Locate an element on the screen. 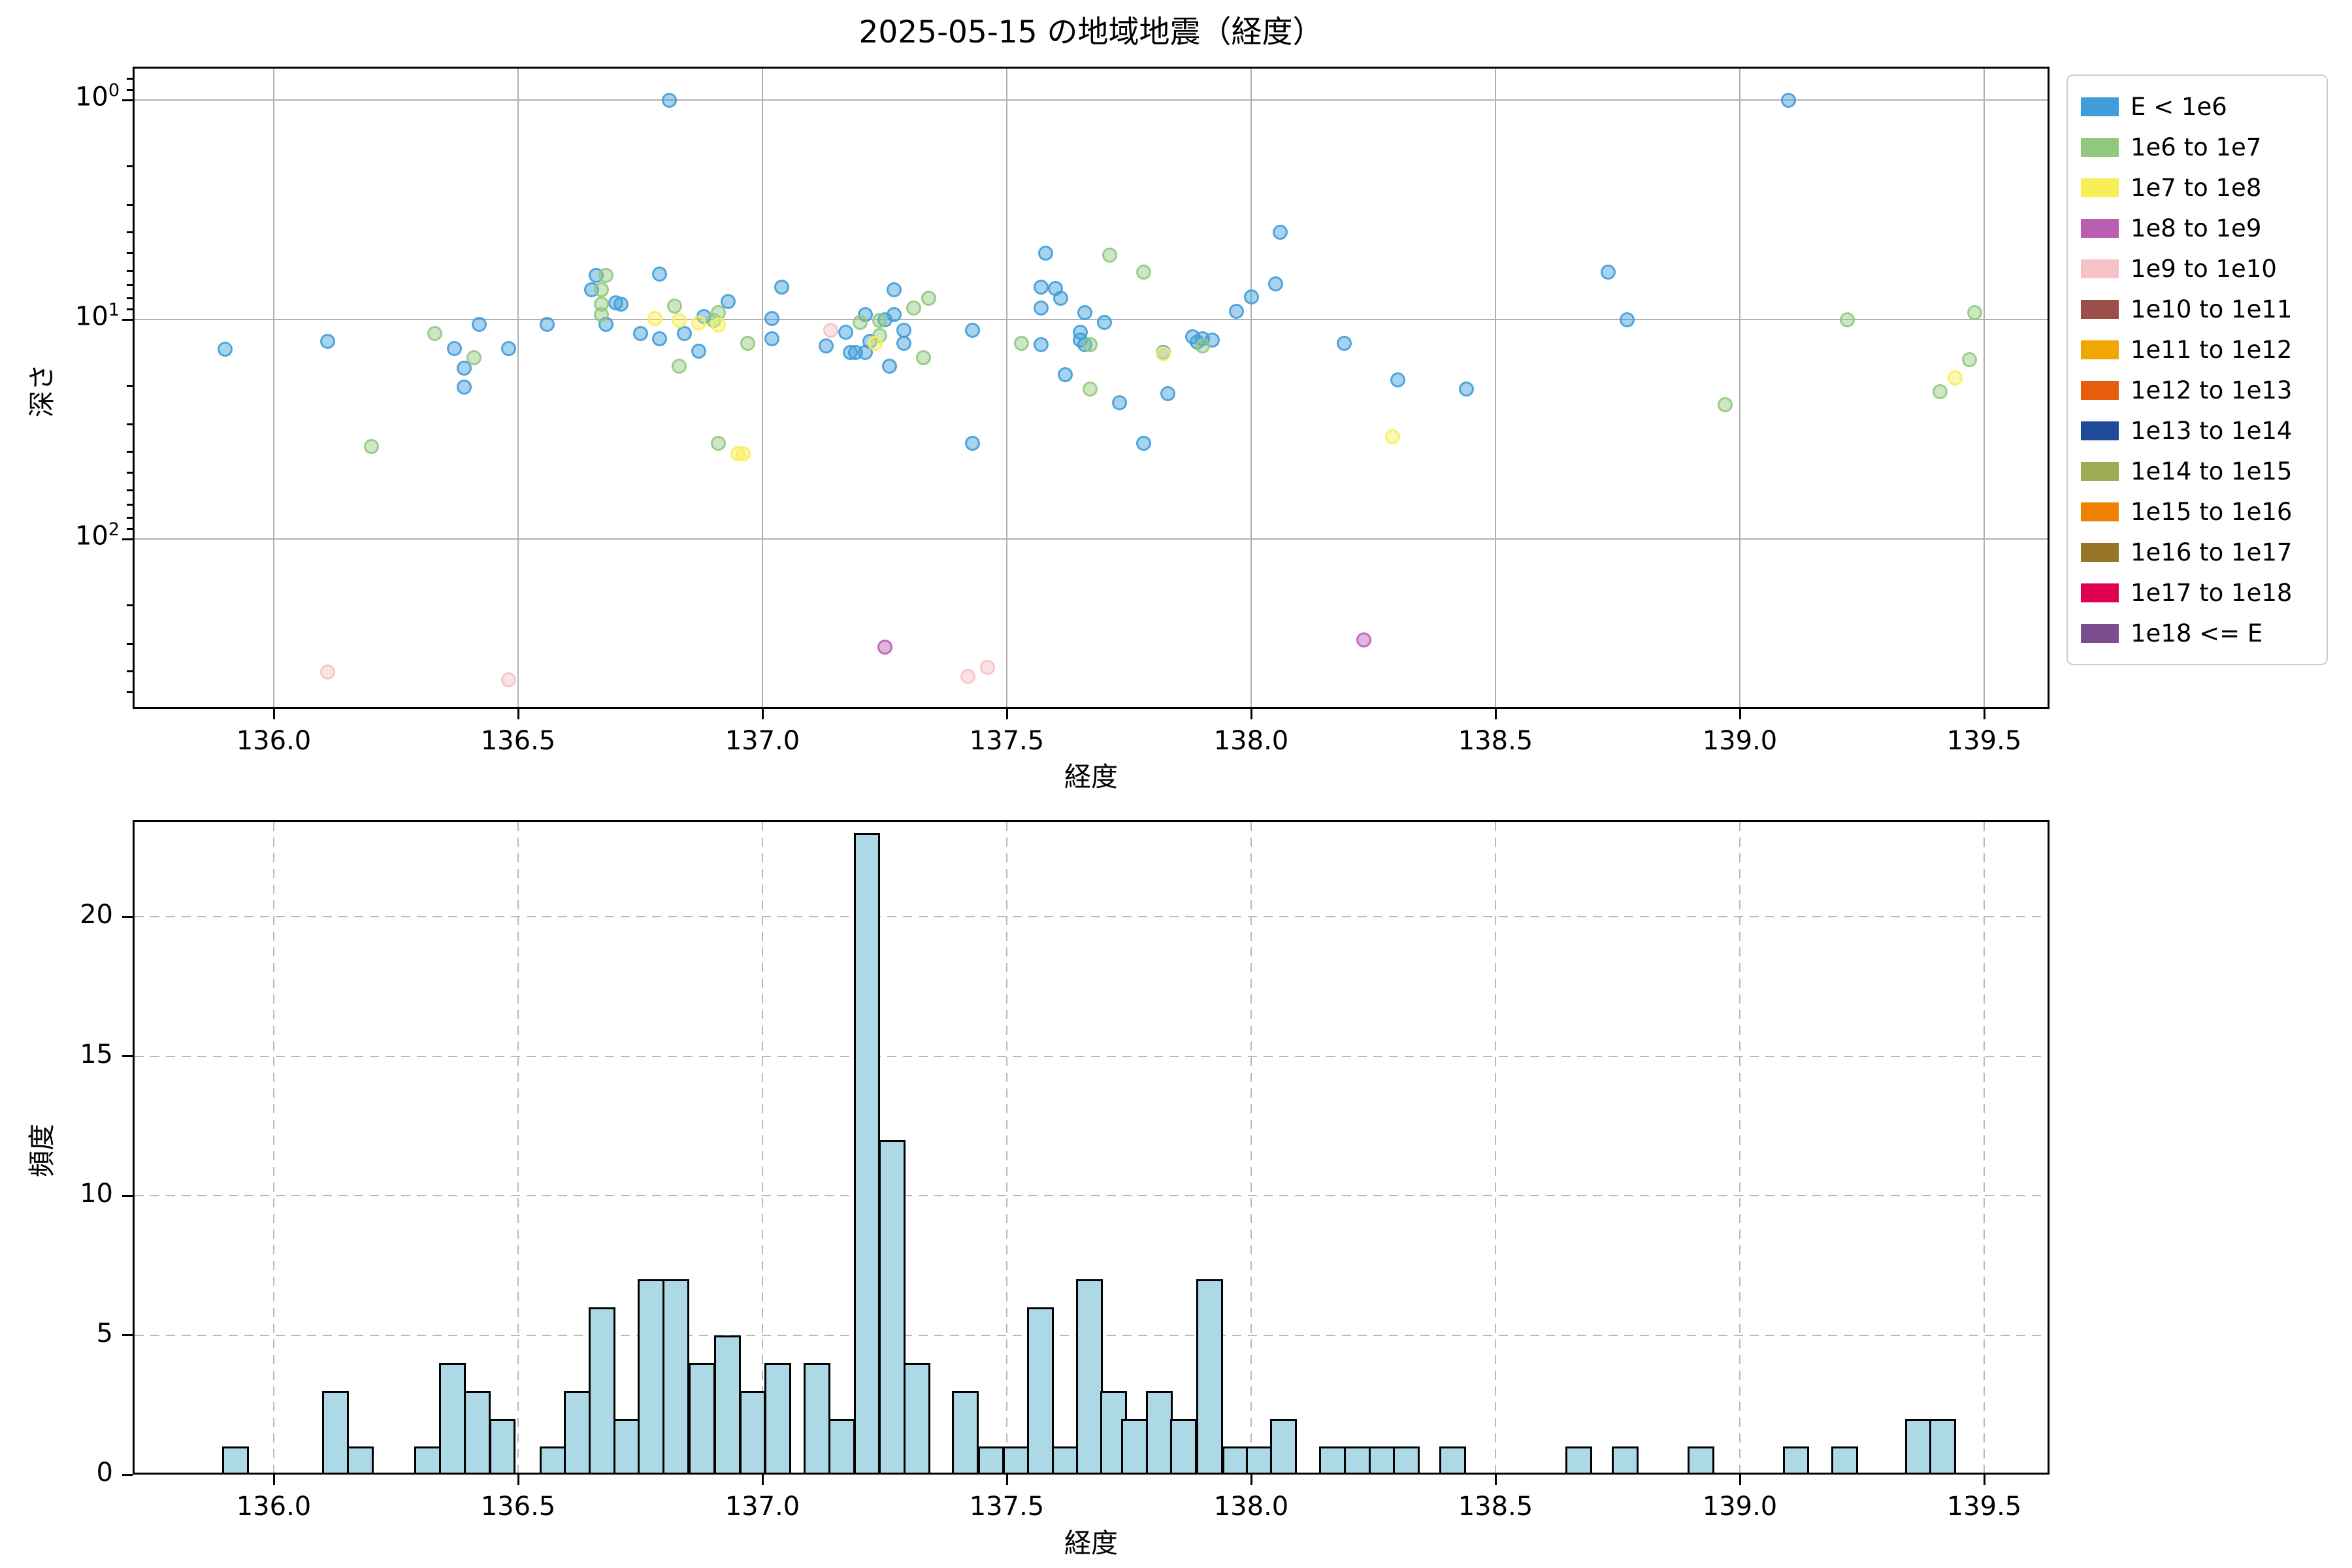 Image resolution: width=2352 pixels, height=1568 pixels. legend-item-label: 1e10 to 1e11 is located at coordinates (2212, 309).